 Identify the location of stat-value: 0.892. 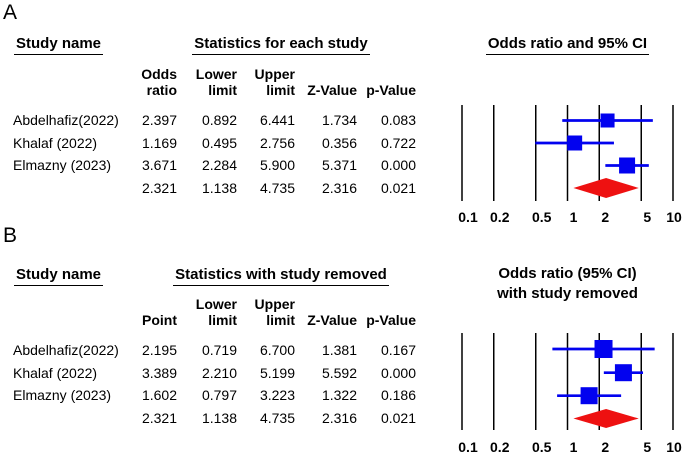
(219, 120).